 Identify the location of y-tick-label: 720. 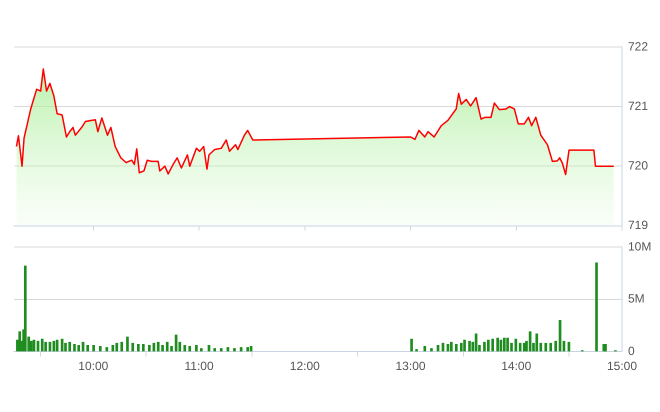
(638, 165).